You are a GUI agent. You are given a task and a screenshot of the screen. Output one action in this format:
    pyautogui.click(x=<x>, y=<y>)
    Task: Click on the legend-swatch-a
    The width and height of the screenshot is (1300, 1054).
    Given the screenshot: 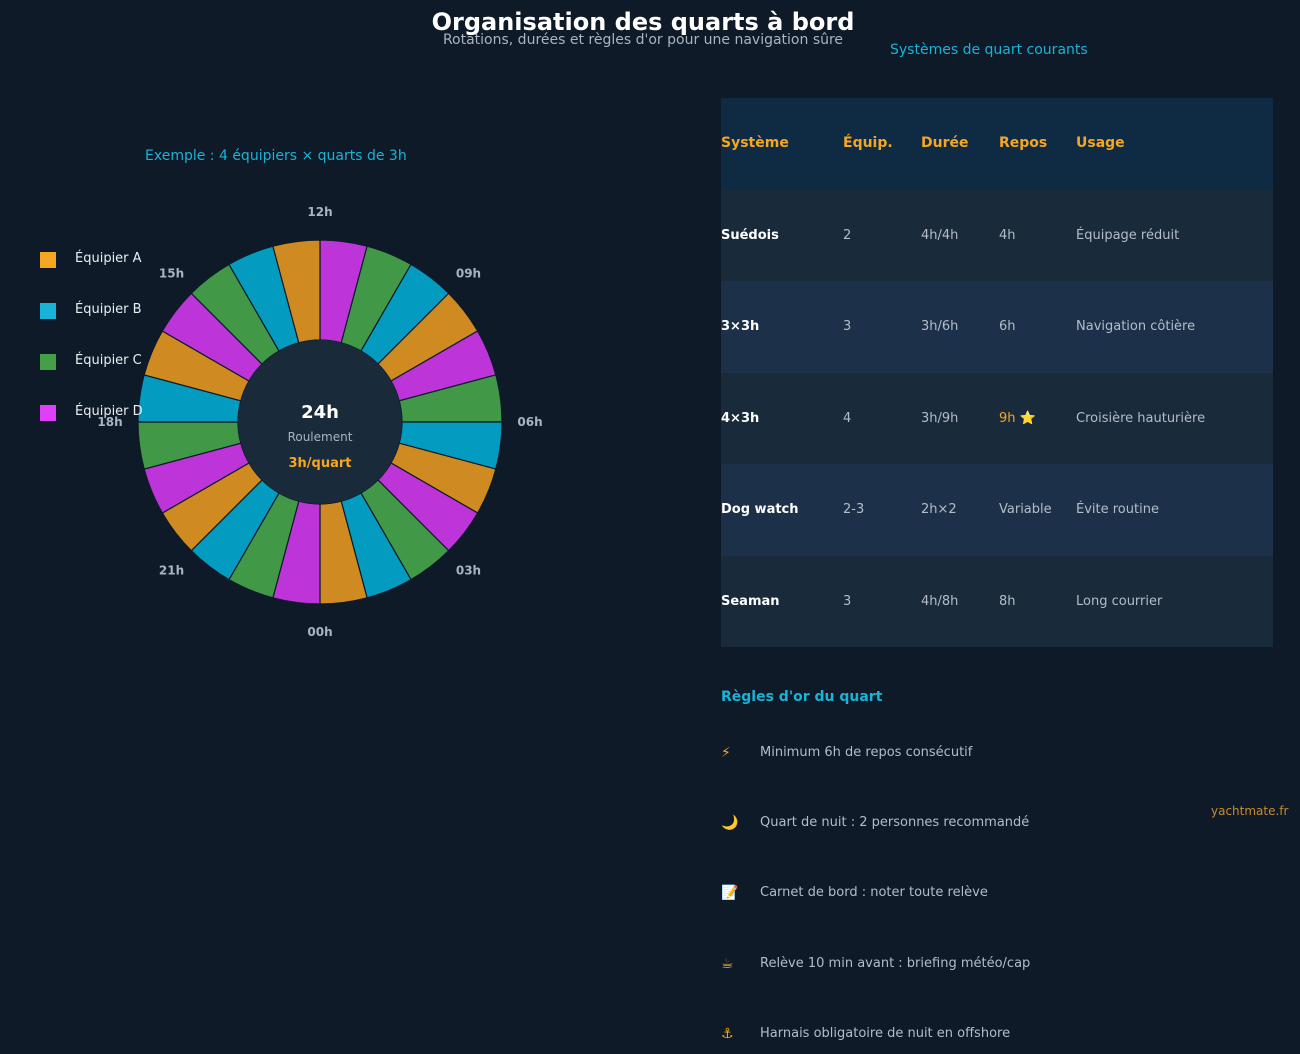 What is the action you would take?
    pyautogui.click(x=48, y=260)
    